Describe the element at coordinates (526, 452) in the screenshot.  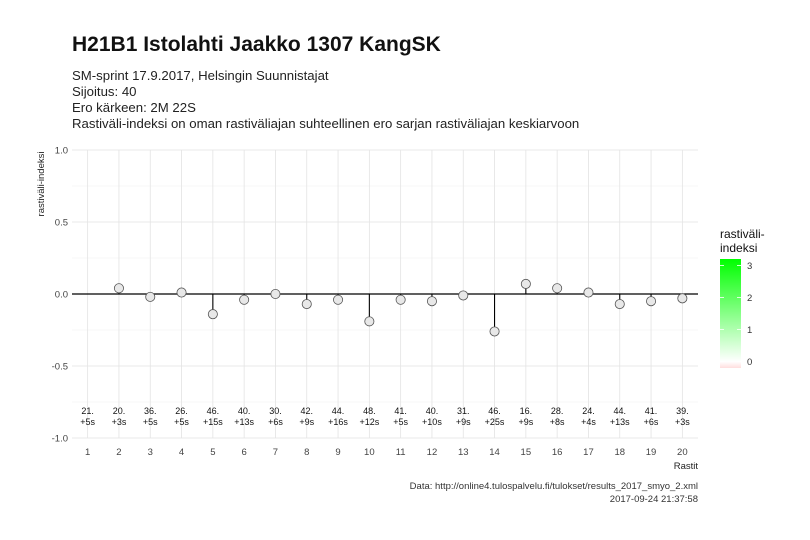
I see `x-tick-label: 15` at that location.